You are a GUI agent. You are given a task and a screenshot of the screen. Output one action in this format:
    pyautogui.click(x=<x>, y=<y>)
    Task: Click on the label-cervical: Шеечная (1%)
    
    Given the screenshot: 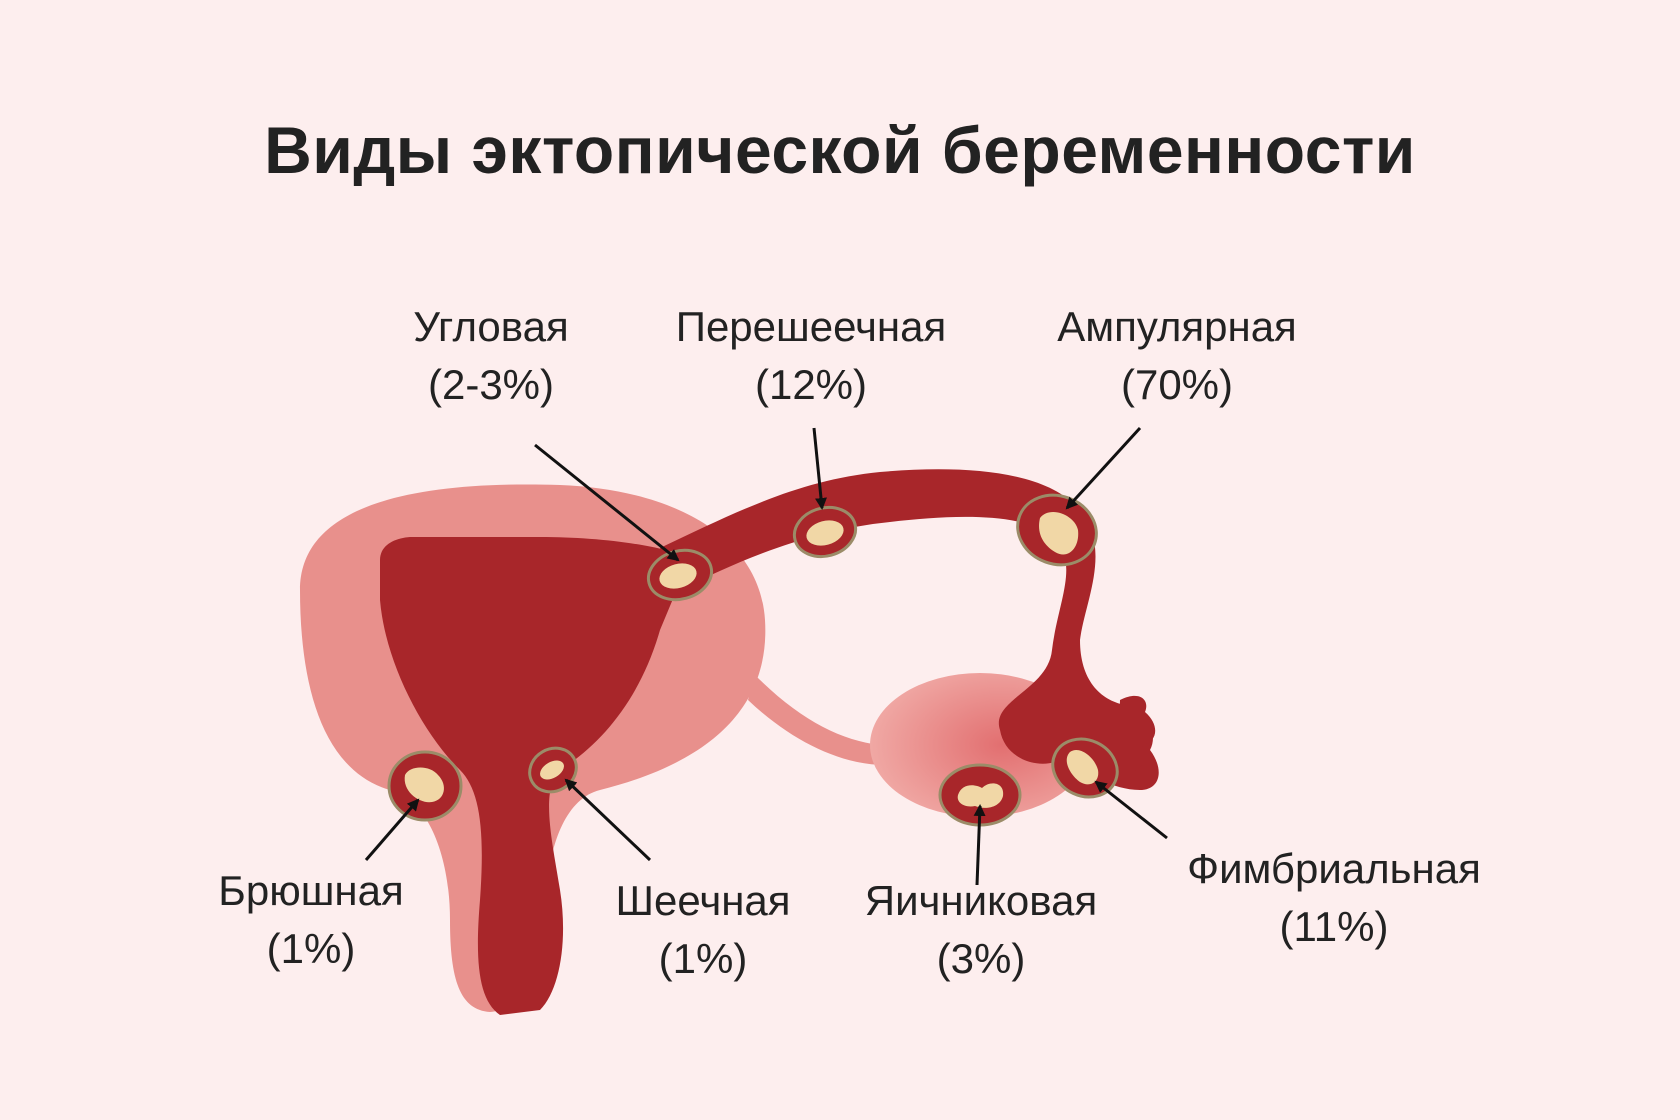 What is the action you would take?
    pyautogui.click(x=703, y=930)
    